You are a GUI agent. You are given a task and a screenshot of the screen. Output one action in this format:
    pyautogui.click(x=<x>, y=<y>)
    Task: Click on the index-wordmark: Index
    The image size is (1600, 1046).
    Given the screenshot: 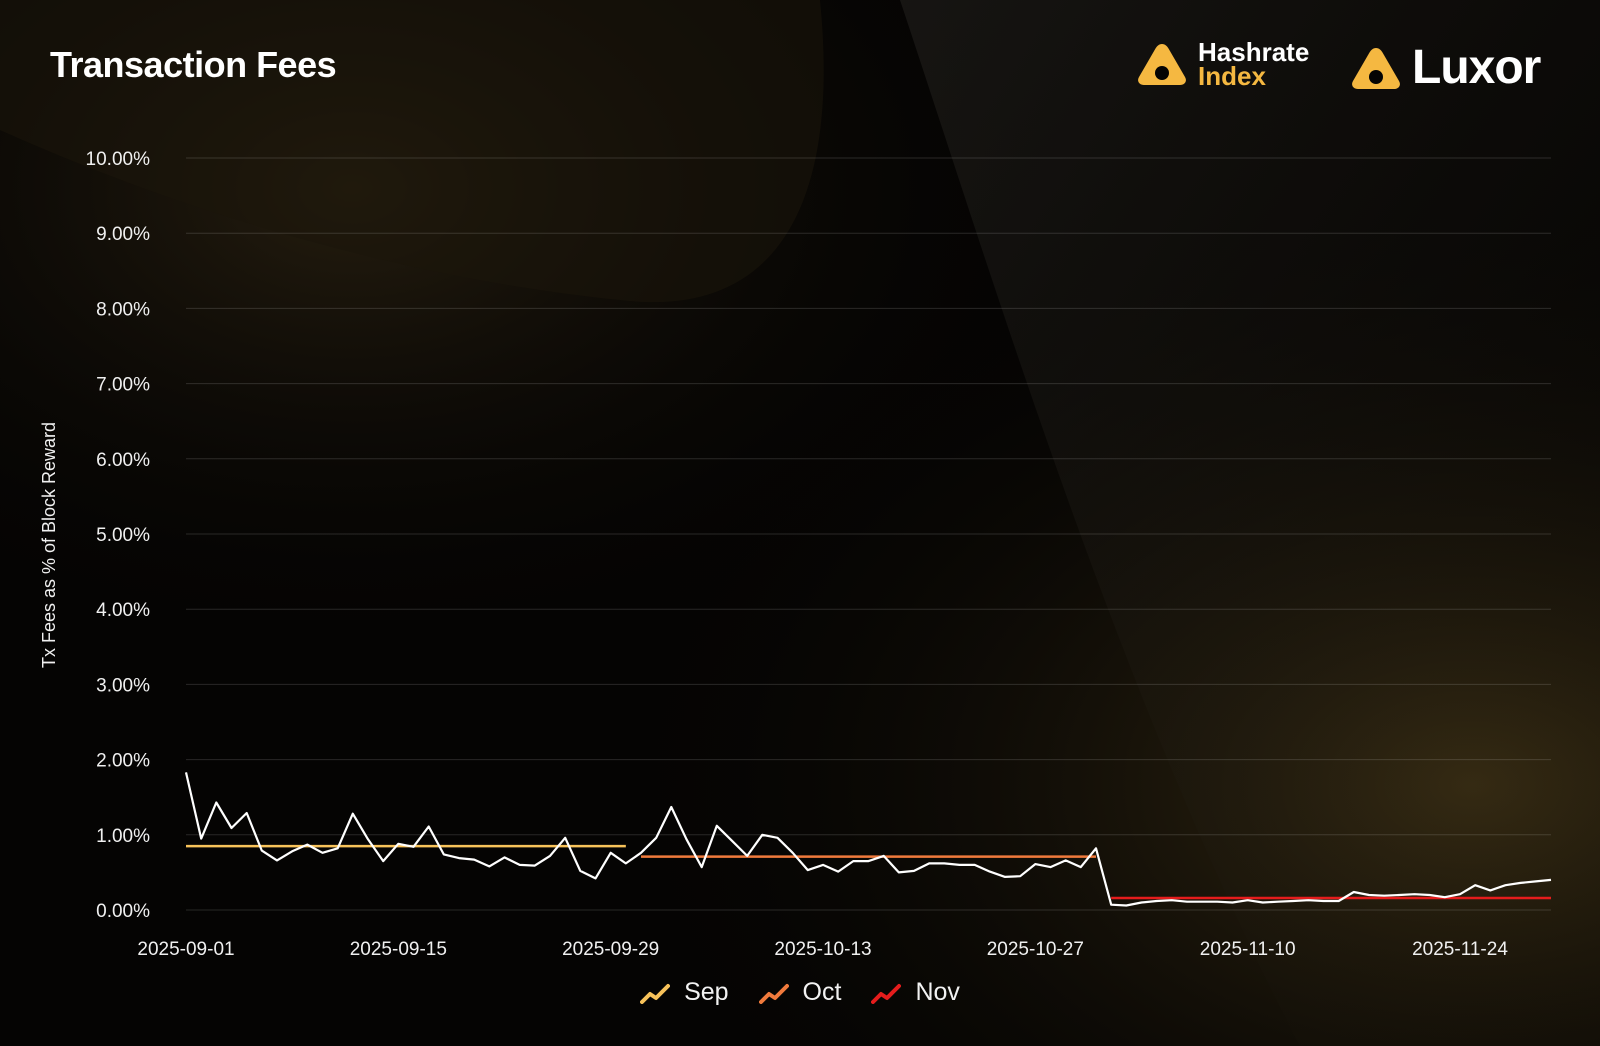 What is the action you would take?
    pyautogui.click(x=1232, y=76)
    